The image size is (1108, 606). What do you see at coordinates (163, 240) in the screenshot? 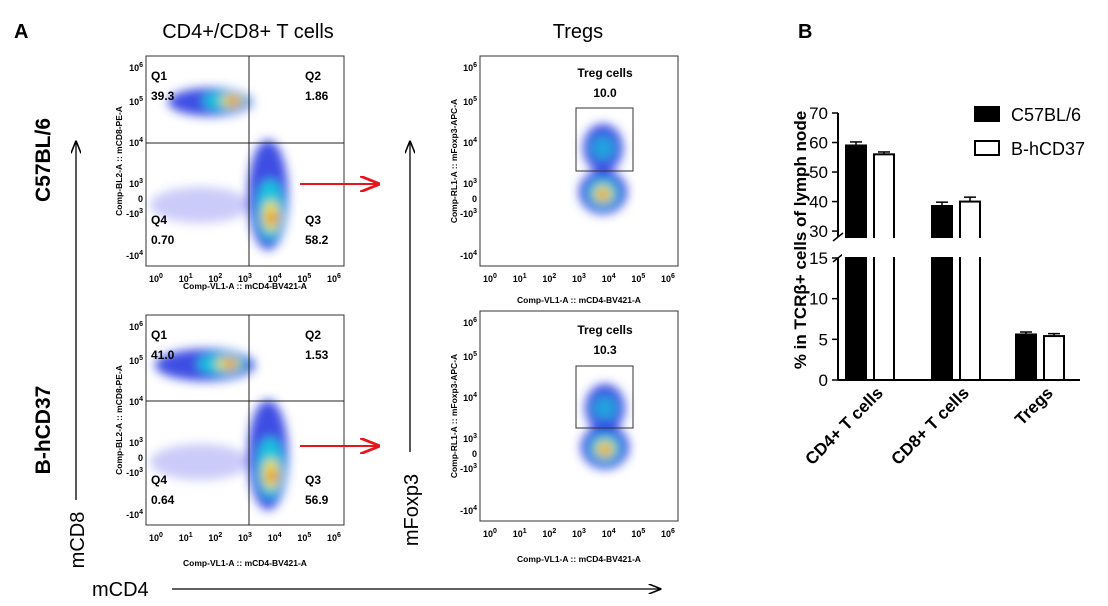
I see `quadrant-value: 0.70` at bounding box center [163, 240].